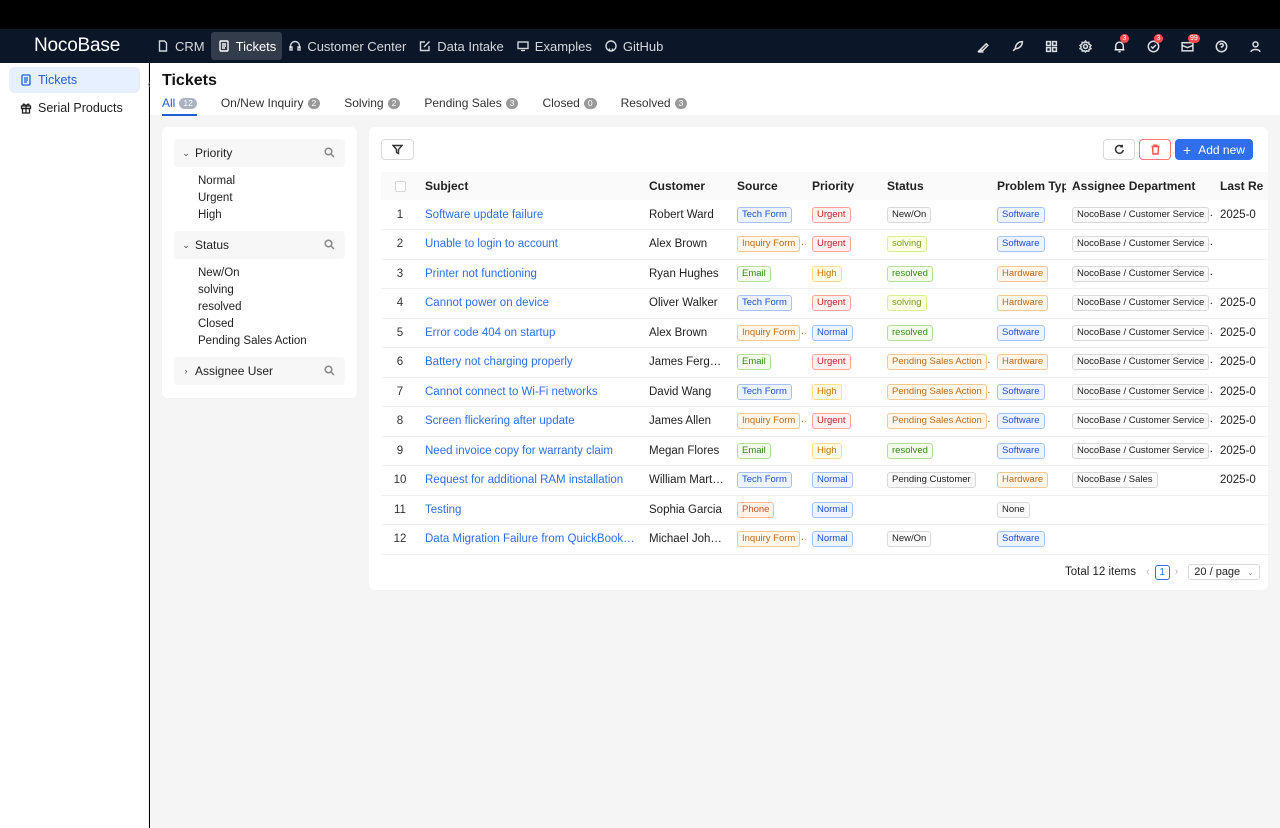 The height and width of the screenshot is (828, 1280). What do you see at coordinates (531, 215) in the screenshot?
I see `subject-link-cell: Software update failure` at bounding box center [531, 215].